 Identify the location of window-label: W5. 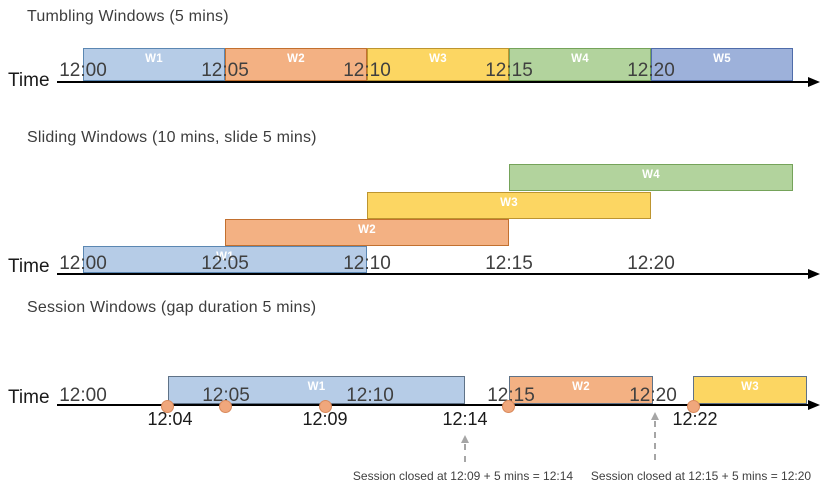
(722, 59).